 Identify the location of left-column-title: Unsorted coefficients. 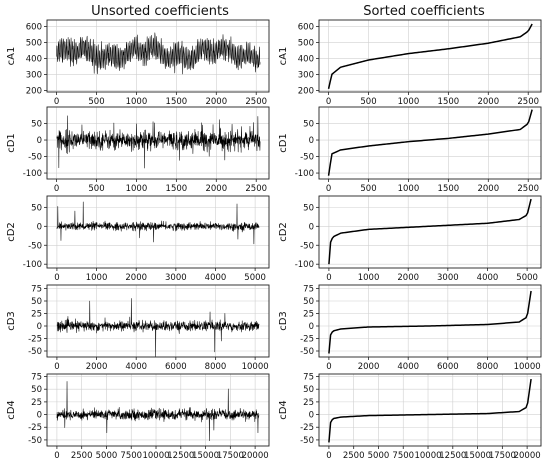
(160, 11).